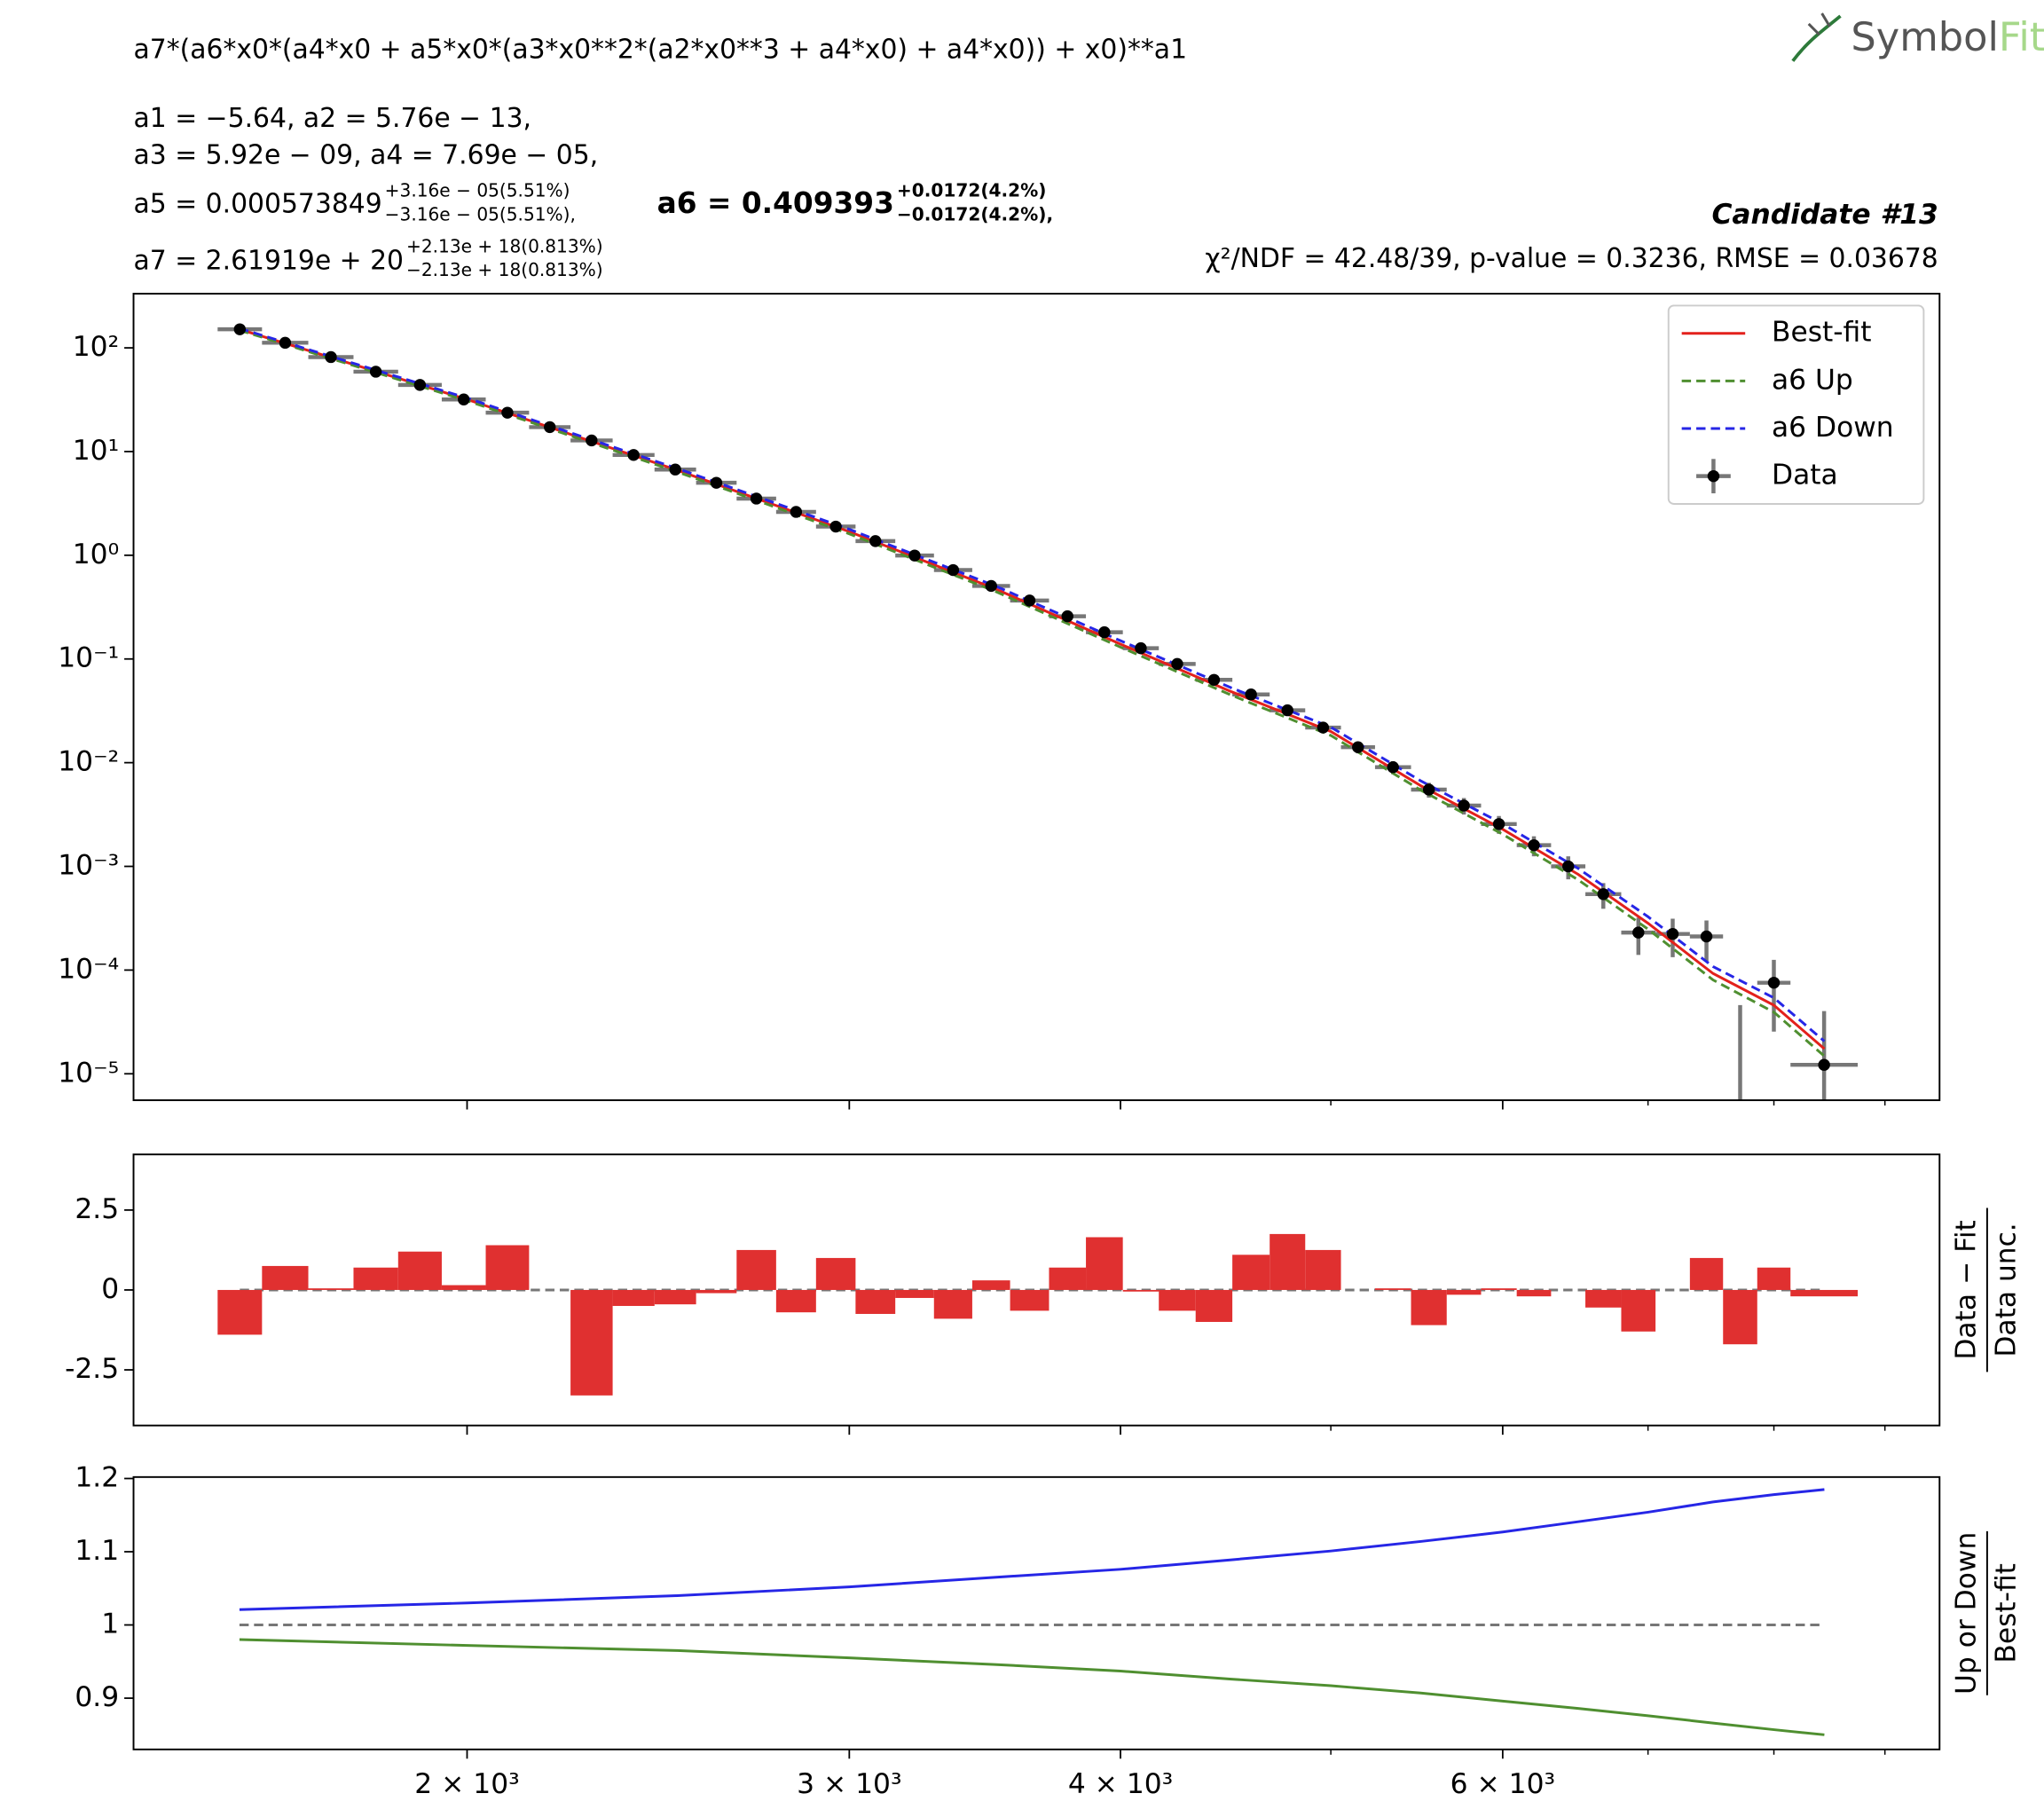 Image resolution: width=2044 pixels, height=1817 pixels. I want to click on y-label-numerator: Data − Fit, so click(1967, 1289).